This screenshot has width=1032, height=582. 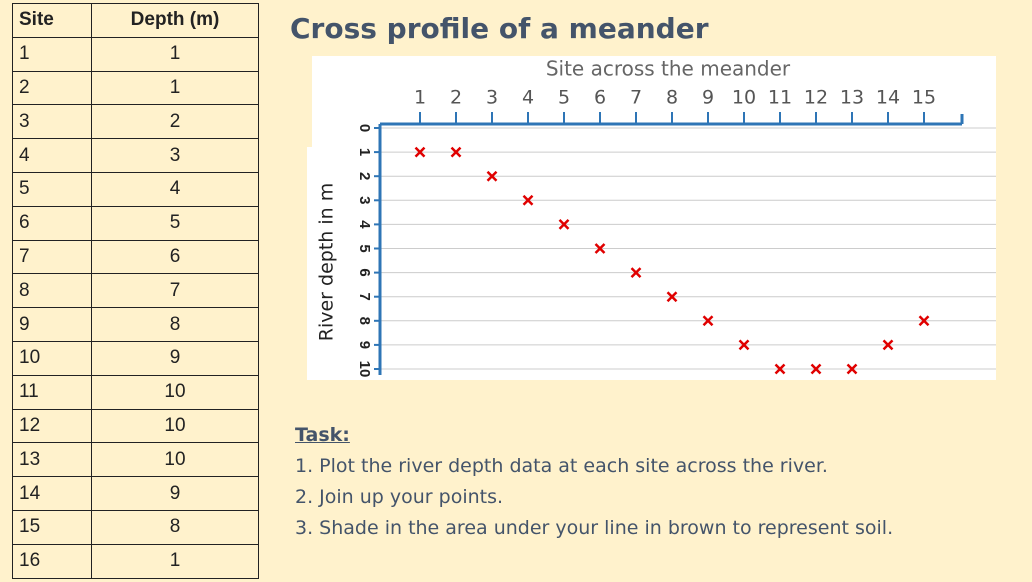 I want to click on y-tick-label: 4, so click(x=364, y=224).